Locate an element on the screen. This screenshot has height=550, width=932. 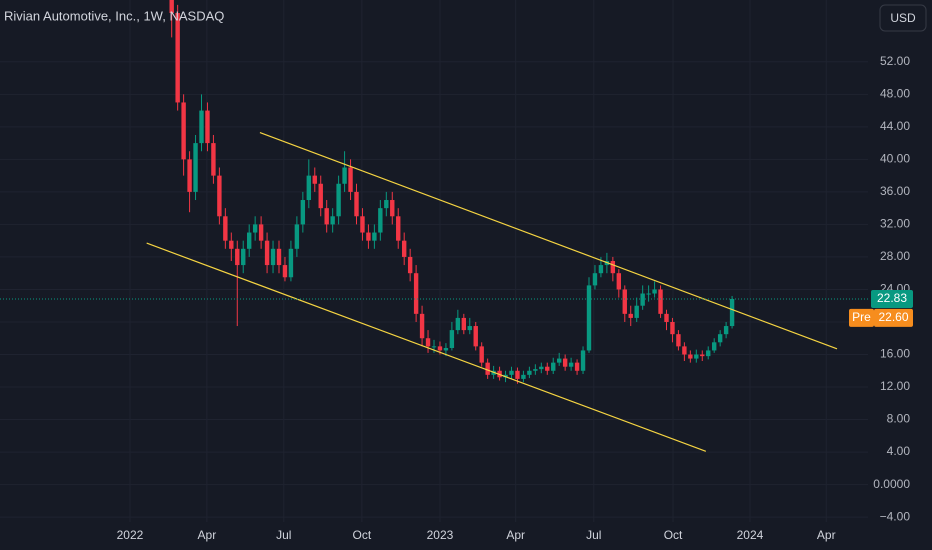
price-label-box is located at coordinates (892, 298).